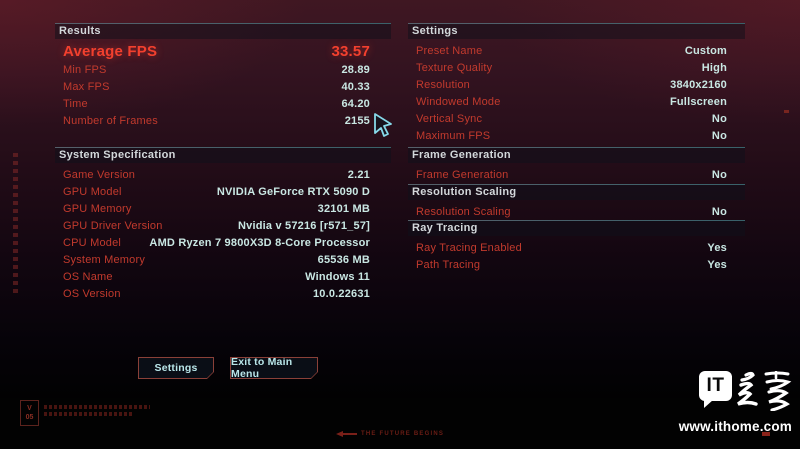  What do you see at coordinates (259, 242) in the screenshot?
I see `row-value: AMD Ryzen 7 9800X3D 8-Core Processor` at bounding box center [259, 242].